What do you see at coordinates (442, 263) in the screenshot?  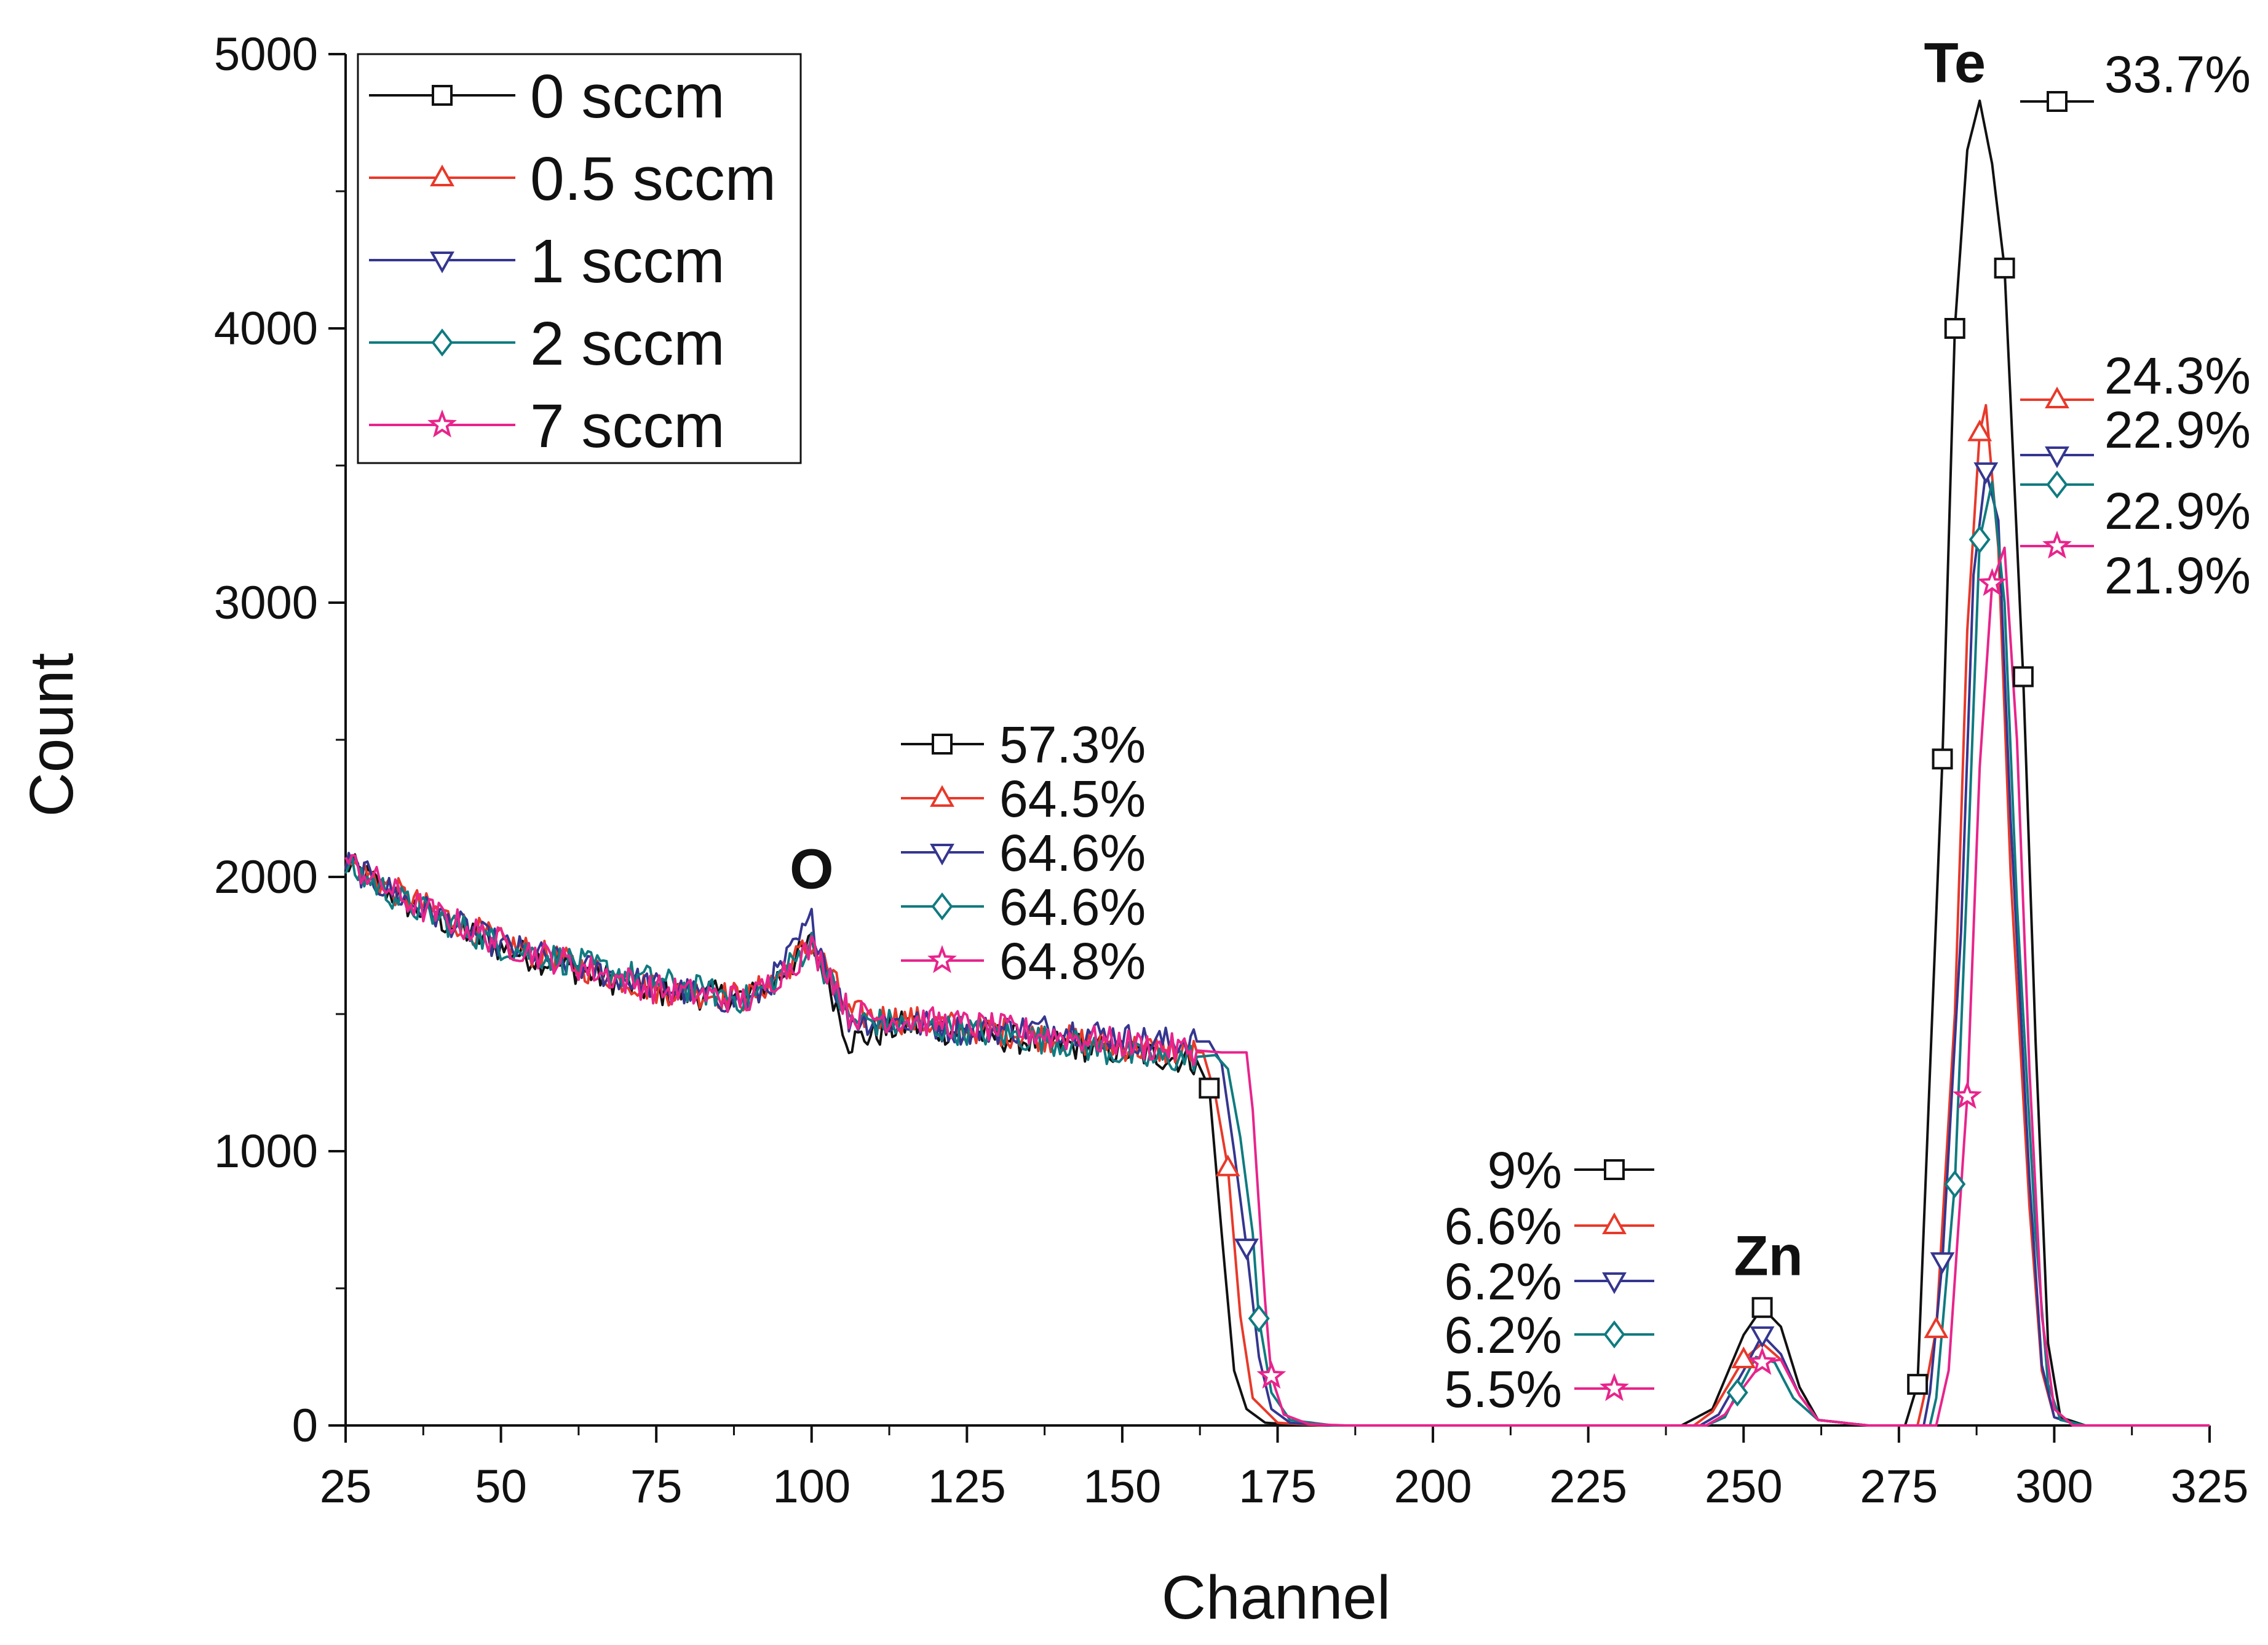 I see `legend-marker-1-sccm` at bounding box center [442, 263].